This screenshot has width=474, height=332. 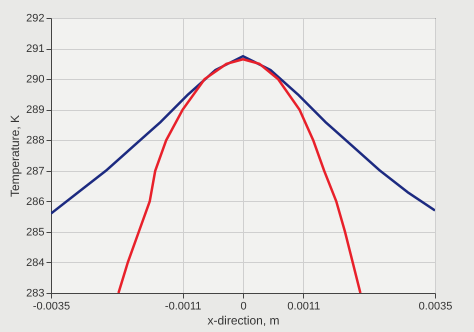 I want to click on y-axis-title: Temperature, K, so click(x=15, y=156).